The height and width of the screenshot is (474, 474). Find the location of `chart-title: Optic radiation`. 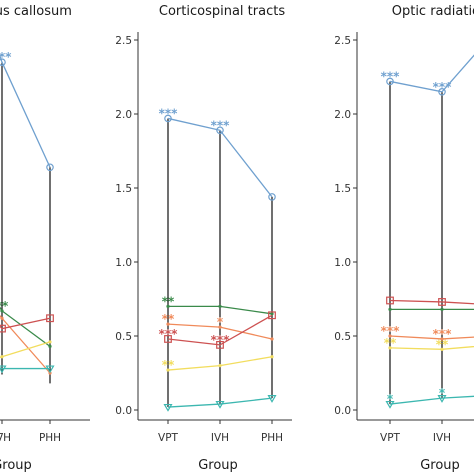

chart-title: Optic radiation is located at coordinates (433, 11).